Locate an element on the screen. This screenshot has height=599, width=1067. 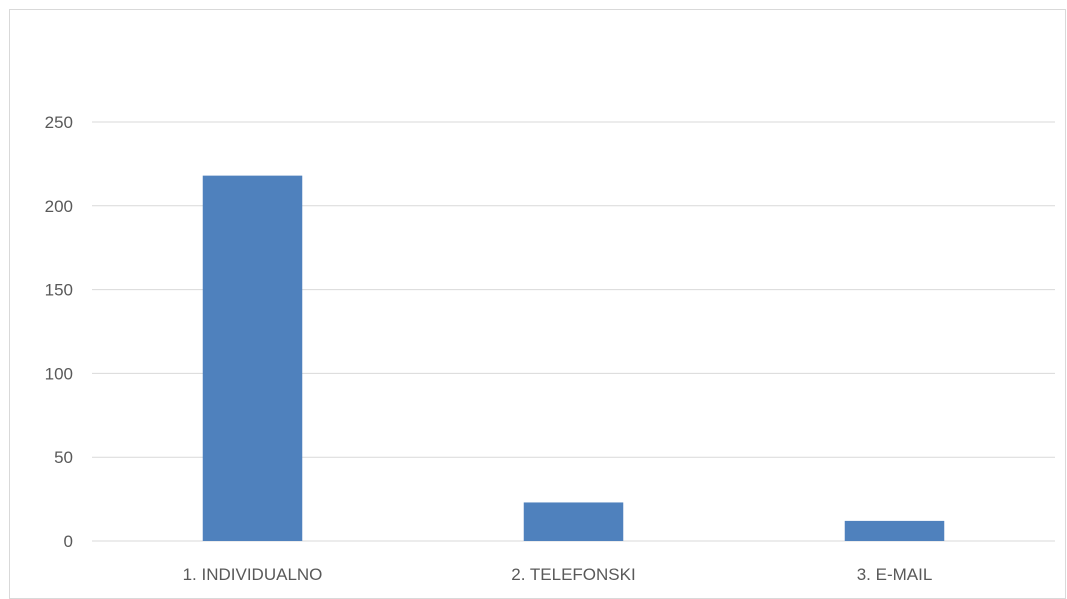
y-tick-label: 100 is located at coordinates (59, 373).